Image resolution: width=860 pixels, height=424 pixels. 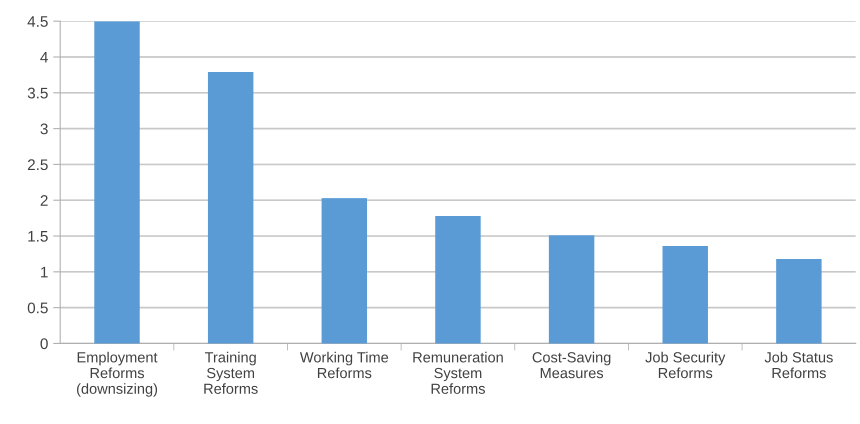 What do you see at coordinates (798, 365) in the screenshot?
I see `x-tick-label: Job Status Reforms` at bounding box center [798, 365].